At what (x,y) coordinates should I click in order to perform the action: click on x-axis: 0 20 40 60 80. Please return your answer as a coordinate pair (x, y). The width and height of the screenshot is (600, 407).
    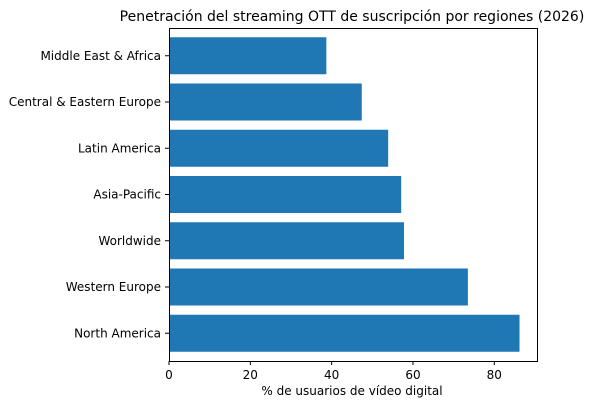
    Looking at the image, I should click on (333, 371).